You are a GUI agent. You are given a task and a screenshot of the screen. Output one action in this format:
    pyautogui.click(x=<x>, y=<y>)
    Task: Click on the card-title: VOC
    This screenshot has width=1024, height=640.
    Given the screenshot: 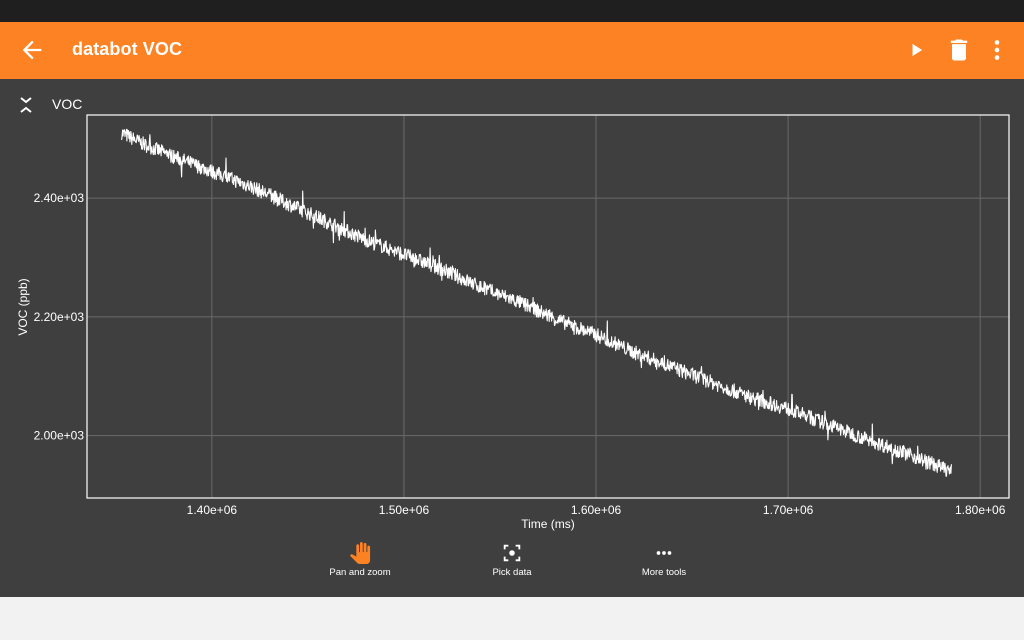 What is the action you would take?
    pyautogui.click(x=67, y=104)
    